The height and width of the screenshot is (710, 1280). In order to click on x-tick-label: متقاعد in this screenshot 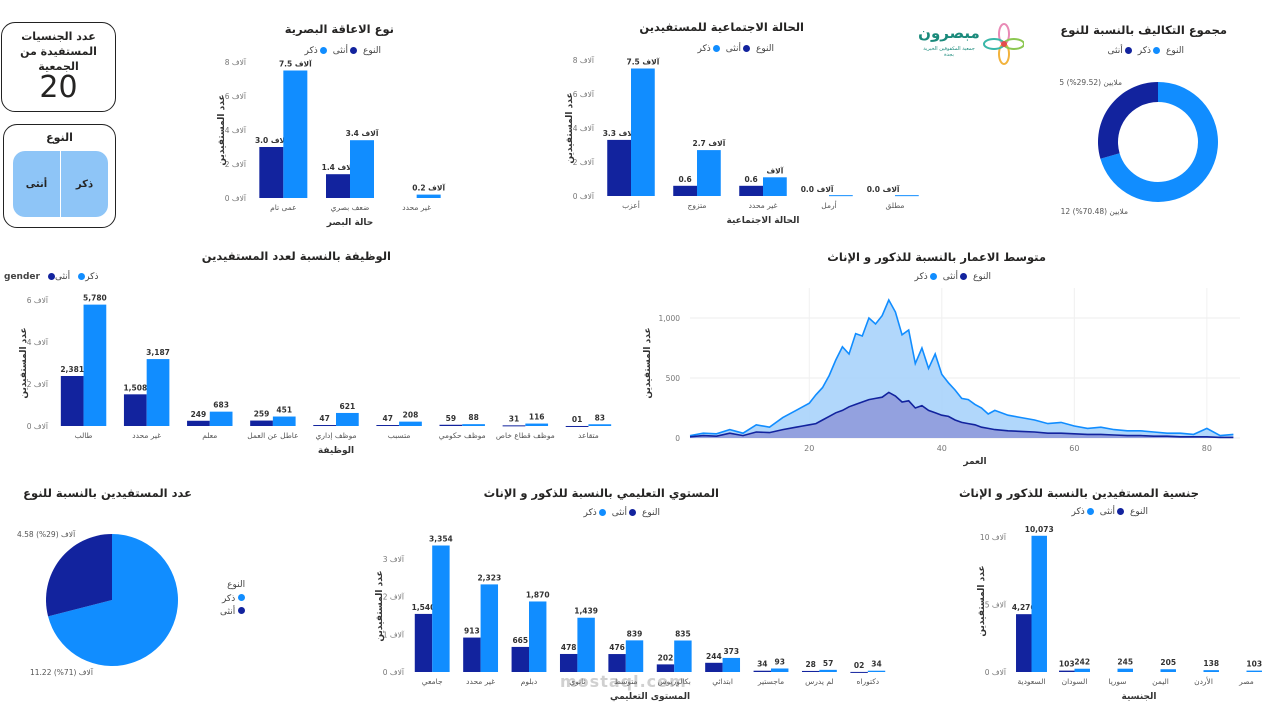, I will do `click(588, 435)`.